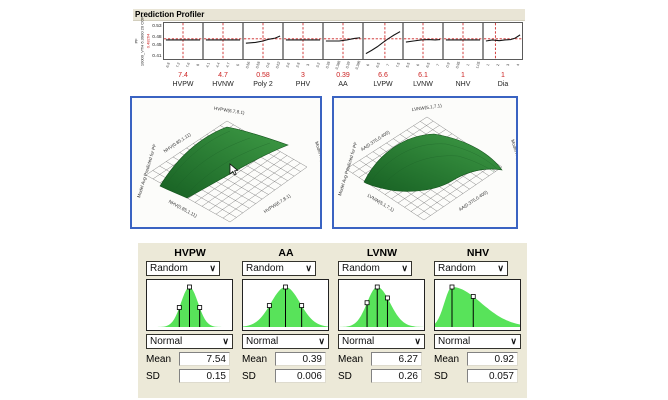 This screenshot has width=668, height=400. What do you see at coordinates (328, 65) in the screenshot?
I see `x-axis-tick: 0.38` at bounding box center [328, 65].